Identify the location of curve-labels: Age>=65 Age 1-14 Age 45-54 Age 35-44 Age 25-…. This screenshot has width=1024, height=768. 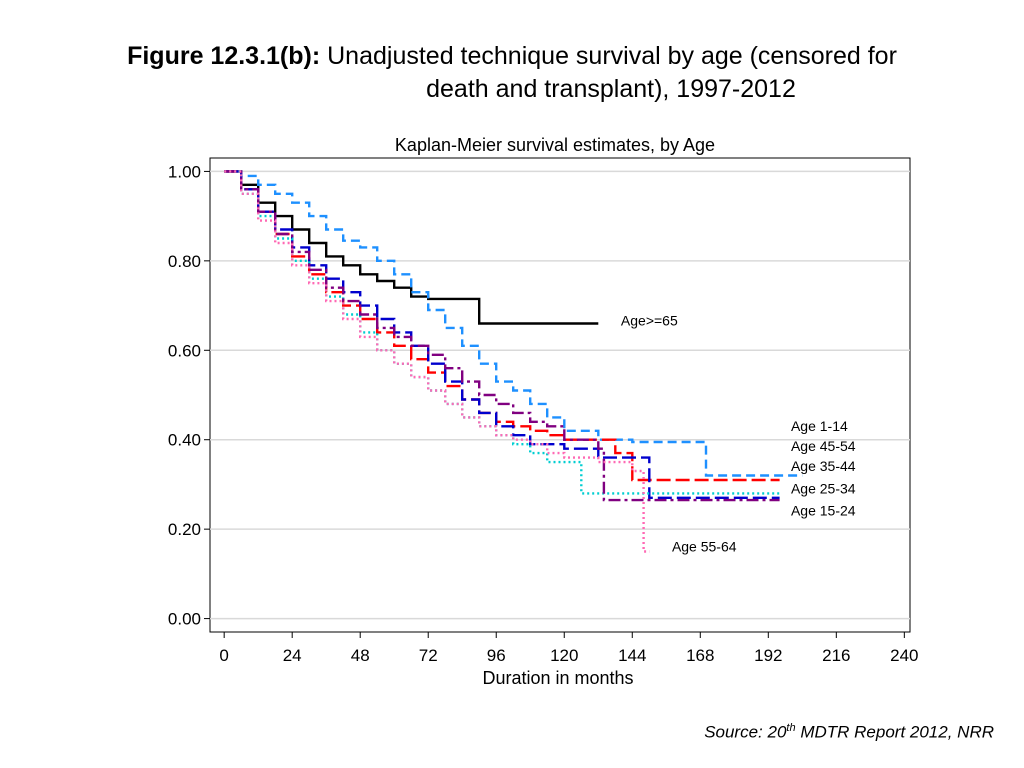
(738, 434).